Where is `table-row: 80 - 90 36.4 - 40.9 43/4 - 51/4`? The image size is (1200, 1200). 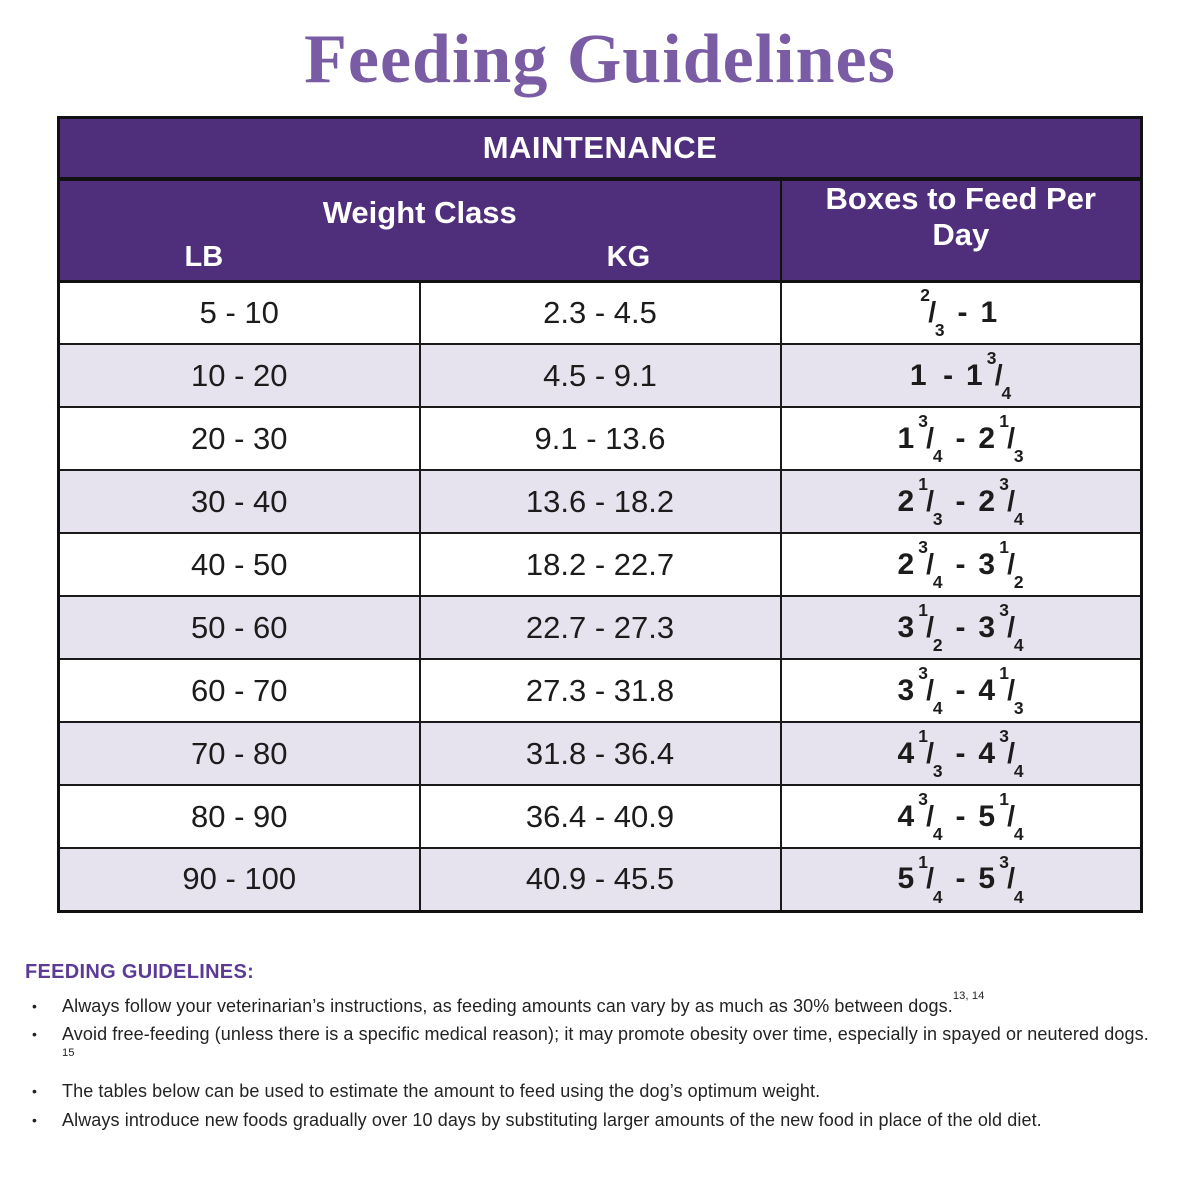
table-row: 80 - 90 36.4 - 40.9 43/4 - 51/4 is located at coordinates (600, 816).